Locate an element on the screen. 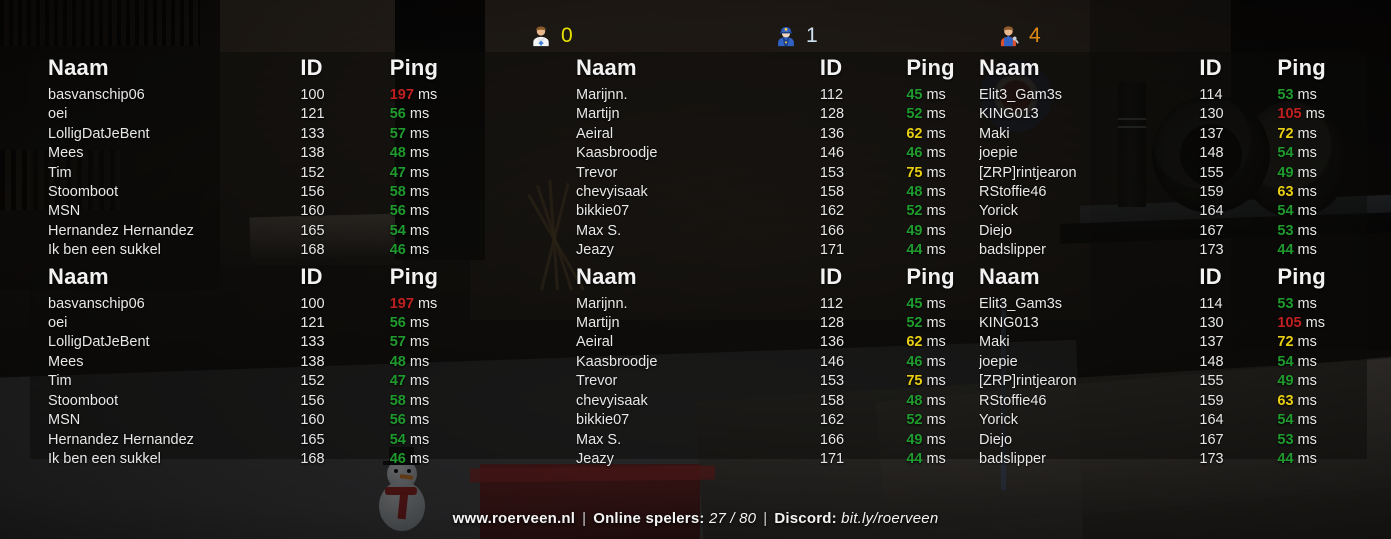 The width and height of the screenshot is (1391, 539). player-row: oei 121 56 ms is located at coordinates (271, 114).